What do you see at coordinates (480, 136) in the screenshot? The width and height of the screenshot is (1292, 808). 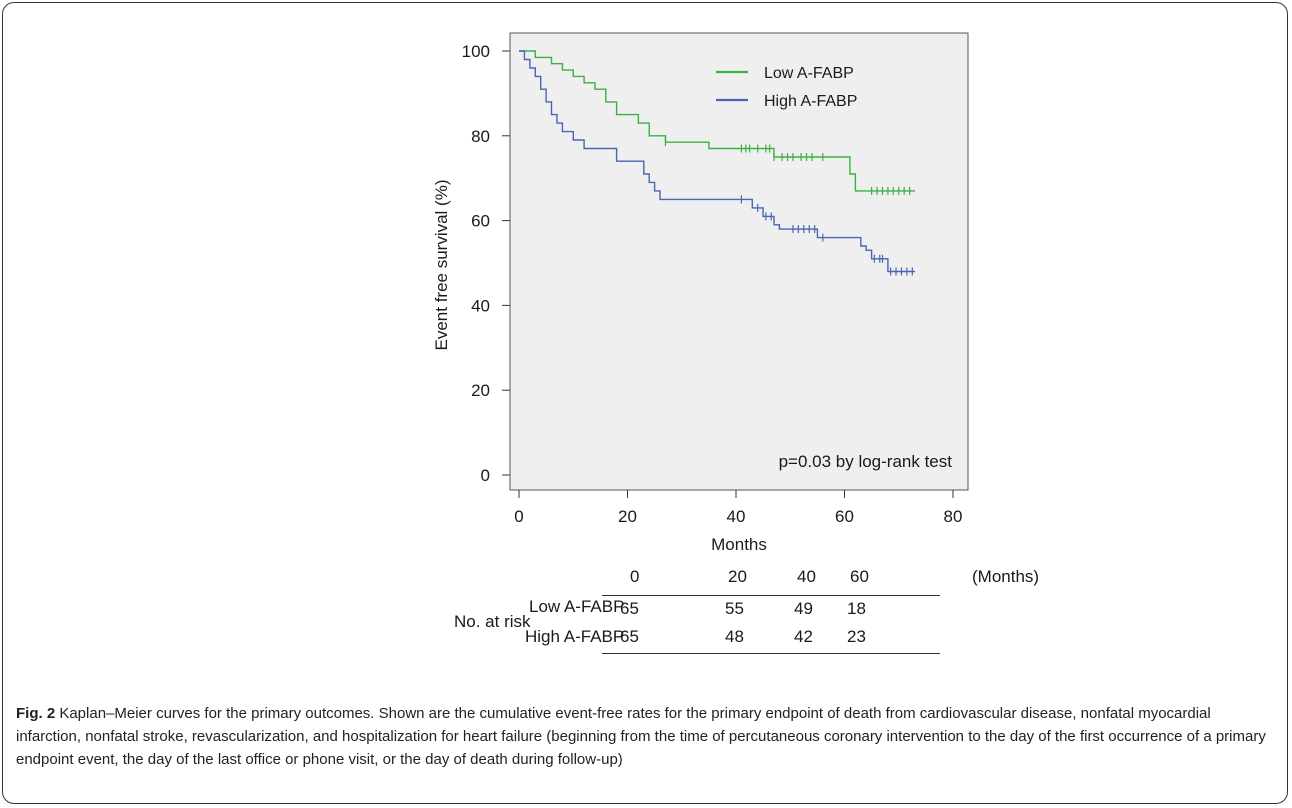 I see `y-tick-label-80: 80` at bounding box center [480, 136].